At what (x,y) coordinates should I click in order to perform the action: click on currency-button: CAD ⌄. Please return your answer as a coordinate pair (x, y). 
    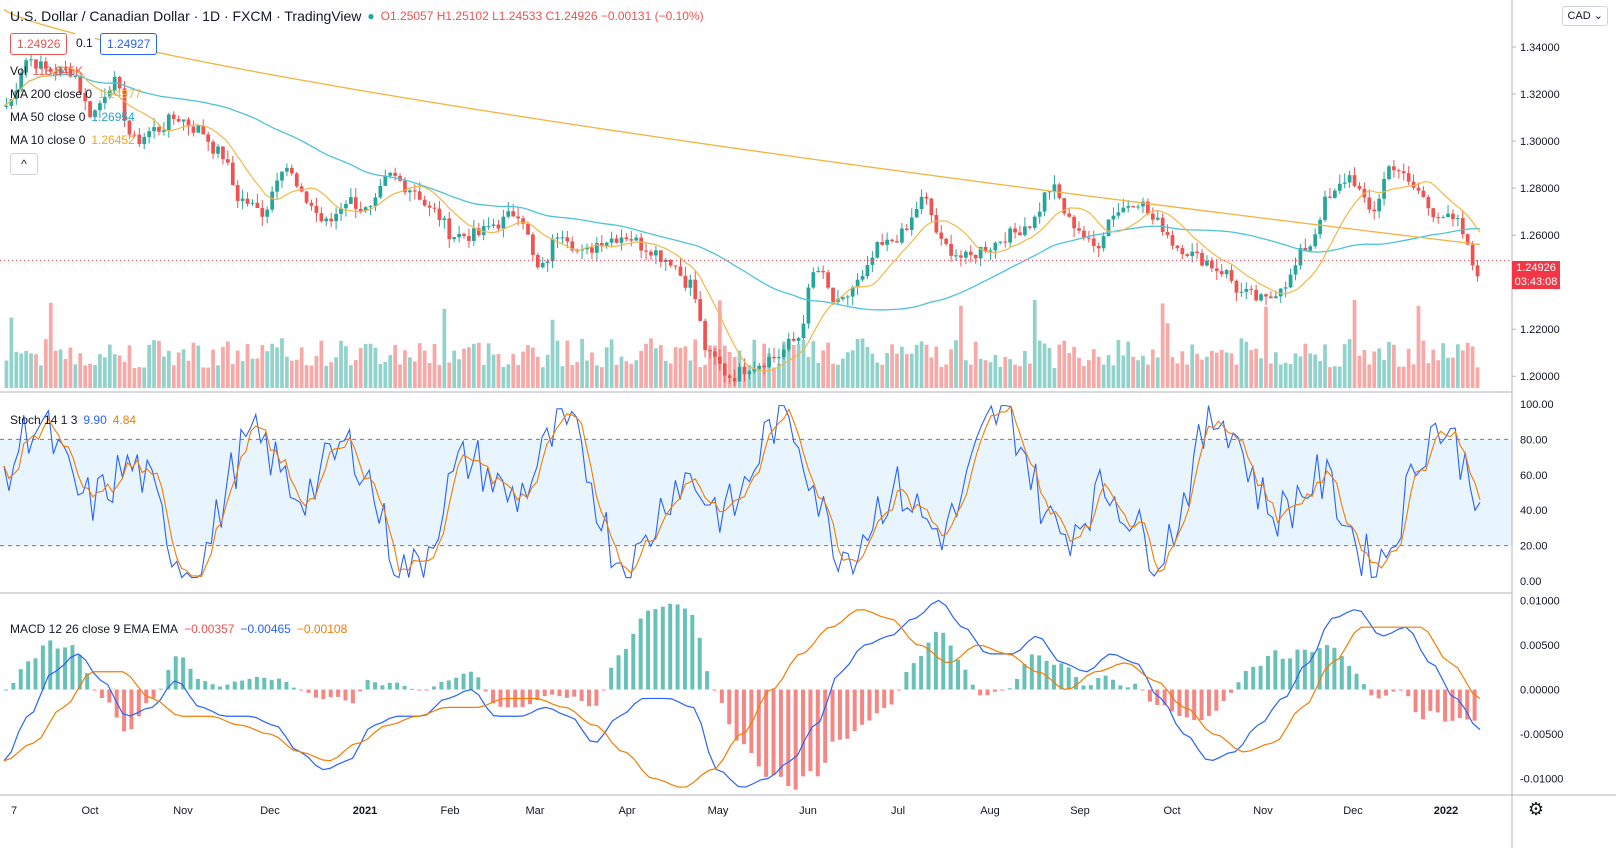
    Looking at the image, I should click on (1585, 16).